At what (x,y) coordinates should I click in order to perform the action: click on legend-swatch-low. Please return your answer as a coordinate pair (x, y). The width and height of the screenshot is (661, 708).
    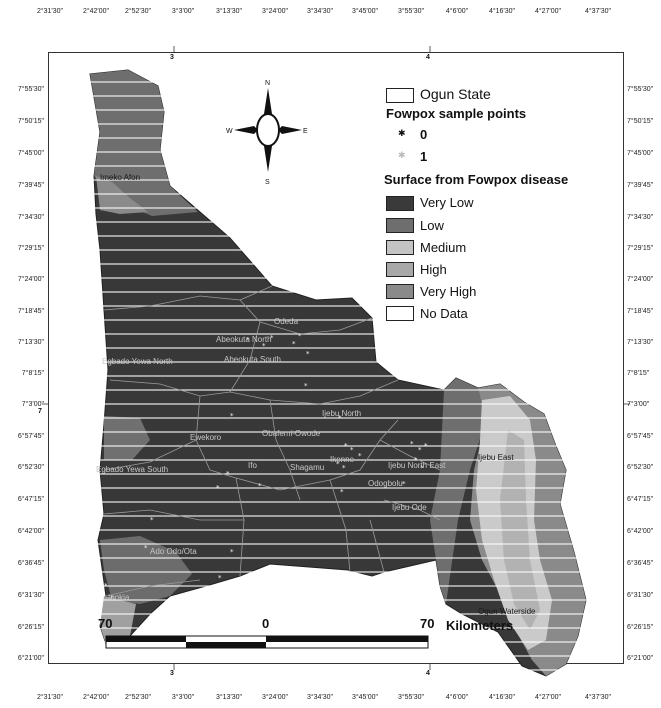
    Looking at the image, I should click on (400, 225).